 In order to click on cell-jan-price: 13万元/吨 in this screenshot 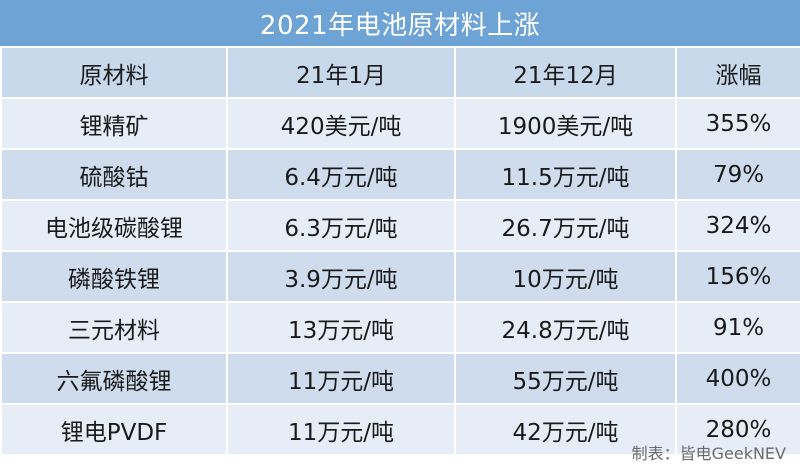, I will do `click(341, 327)`.